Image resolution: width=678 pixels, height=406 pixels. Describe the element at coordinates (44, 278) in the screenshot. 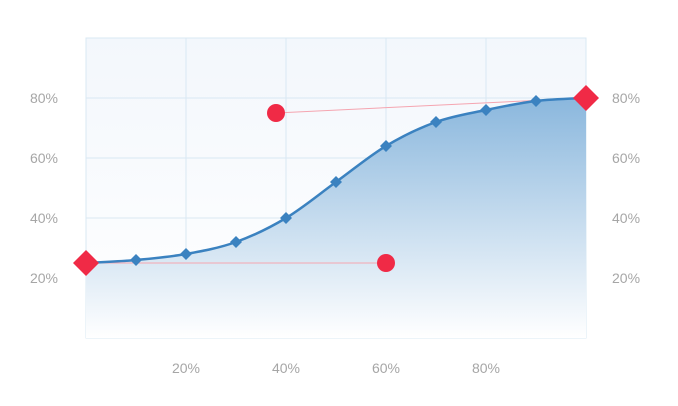

I see `y-tick-label-left: 20%` at that location.